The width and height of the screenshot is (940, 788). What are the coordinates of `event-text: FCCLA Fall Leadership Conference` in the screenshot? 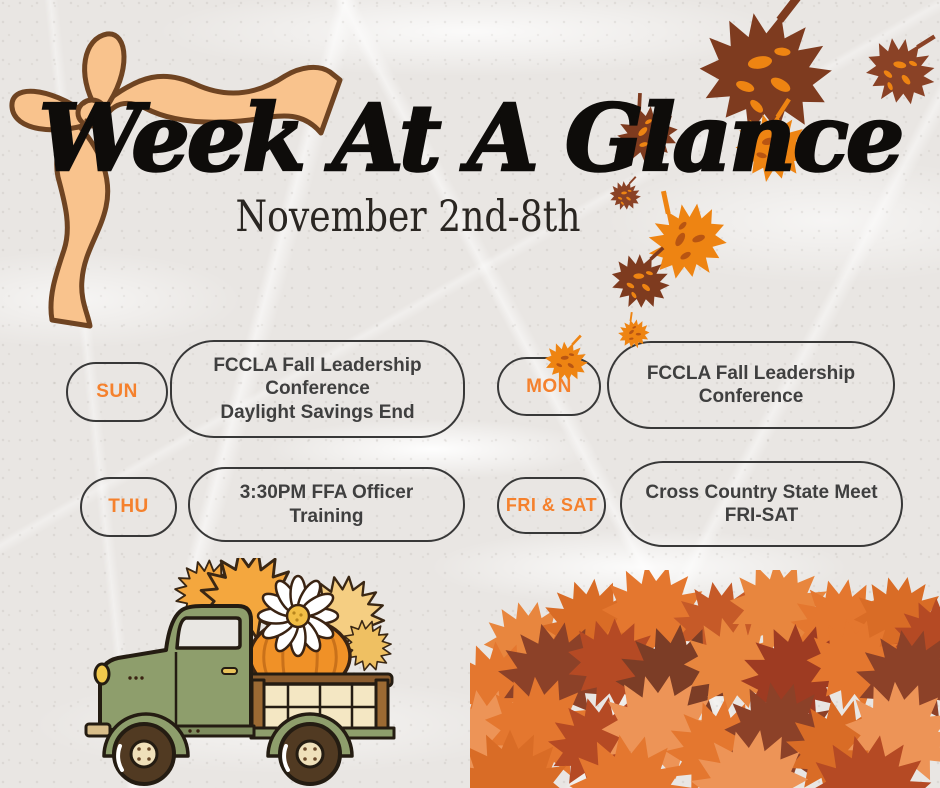 It's located at (751, 384).